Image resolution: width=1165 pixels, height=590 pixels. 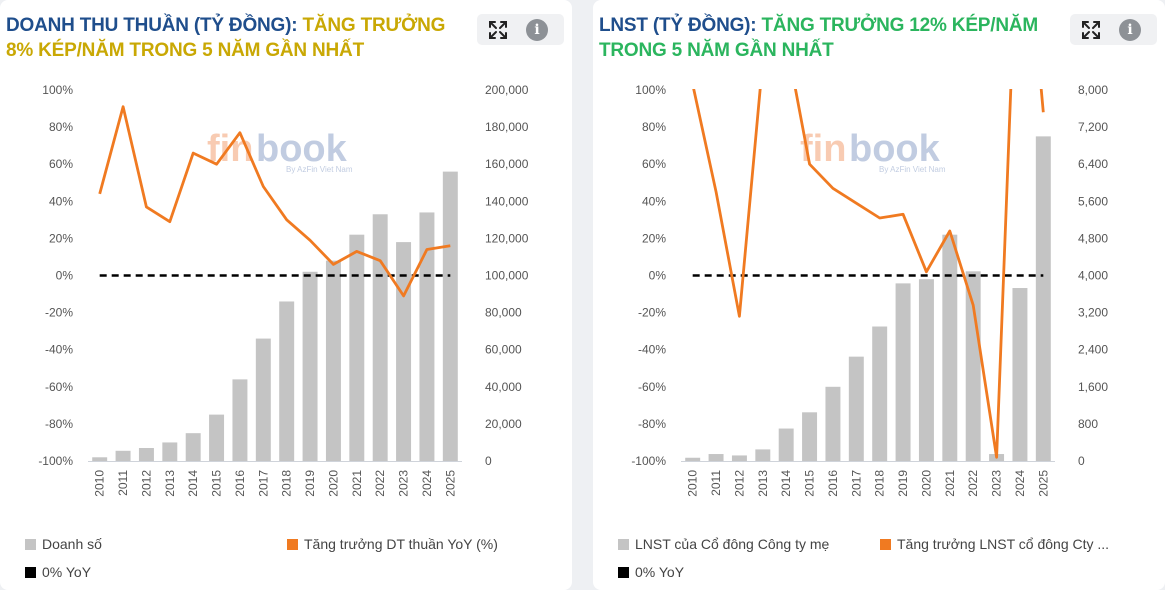 What do you see at coordinates (739, 483) in the screenshot?
I see `x-tick-label: 2012` at bounding box center [739, 483].